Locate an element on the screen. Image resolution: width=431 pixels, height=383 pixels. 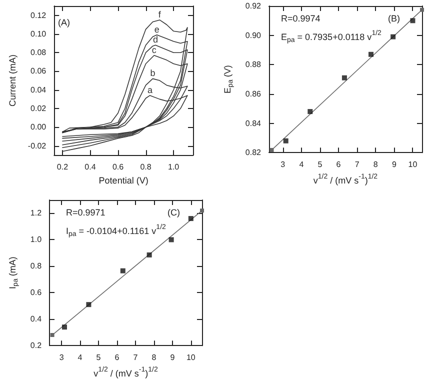
y-tick-label: 0.08 is located at coordinates (38, 53).